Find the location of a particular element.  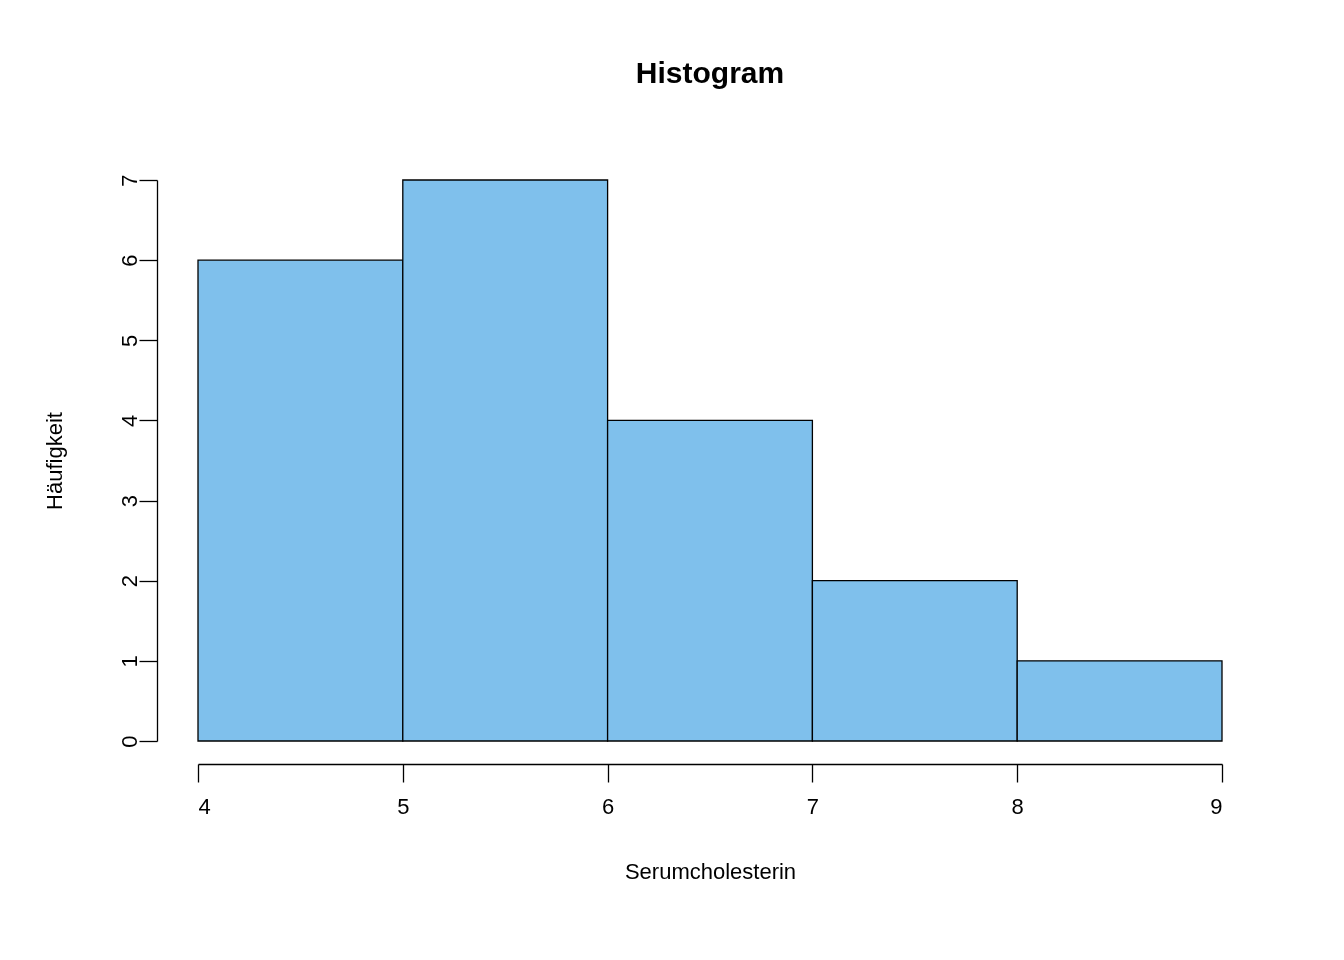

chart-title: Histogram is located at coordinates (710, 72).